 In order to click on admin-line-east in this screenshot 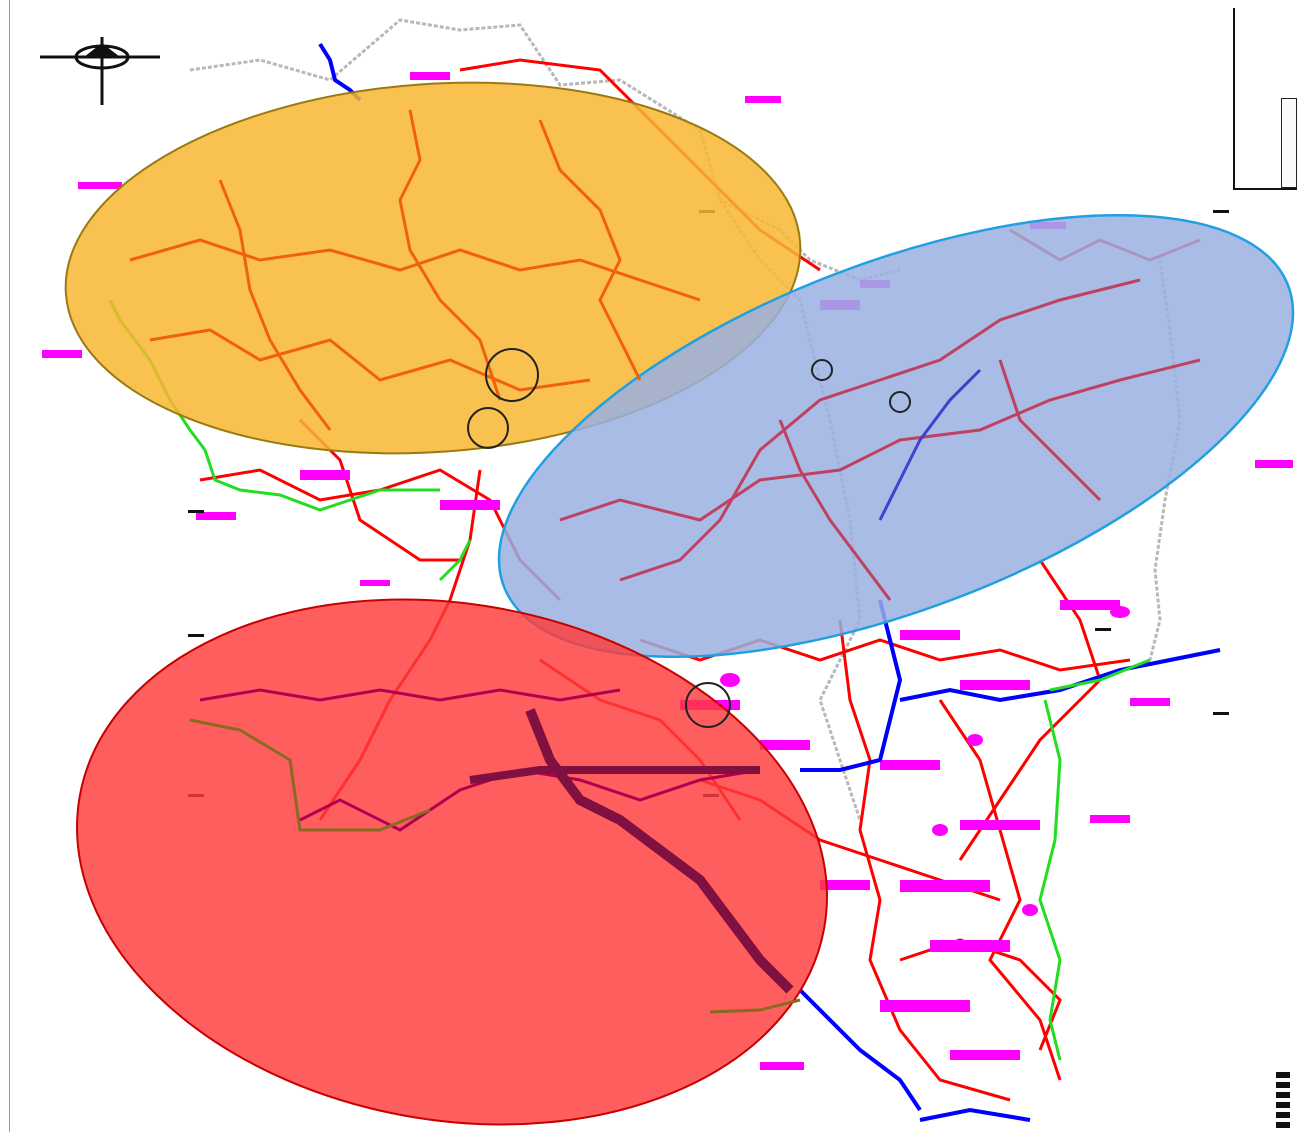, I will do `click(1165, 460)`.